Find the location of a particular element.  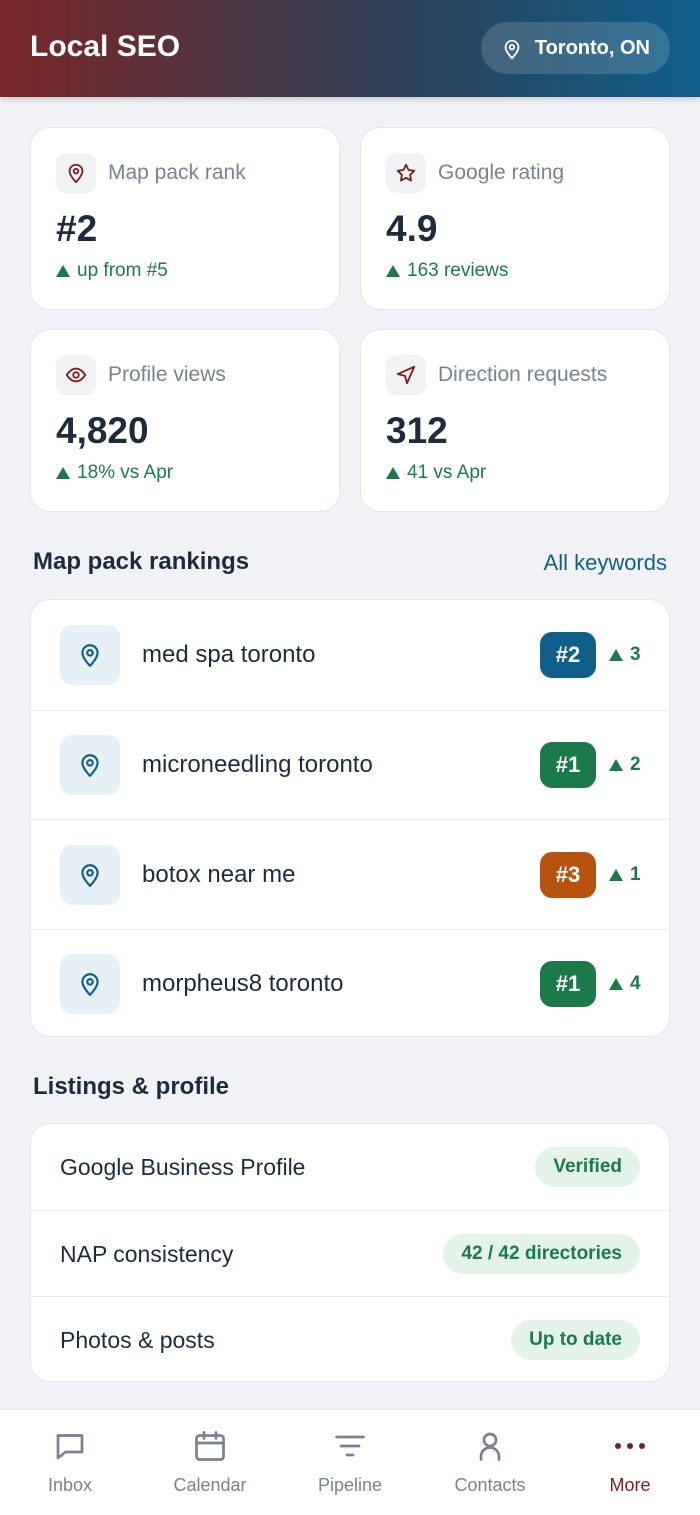

stat-delta-text: 163 reviews is located at coordinates (458, 270).